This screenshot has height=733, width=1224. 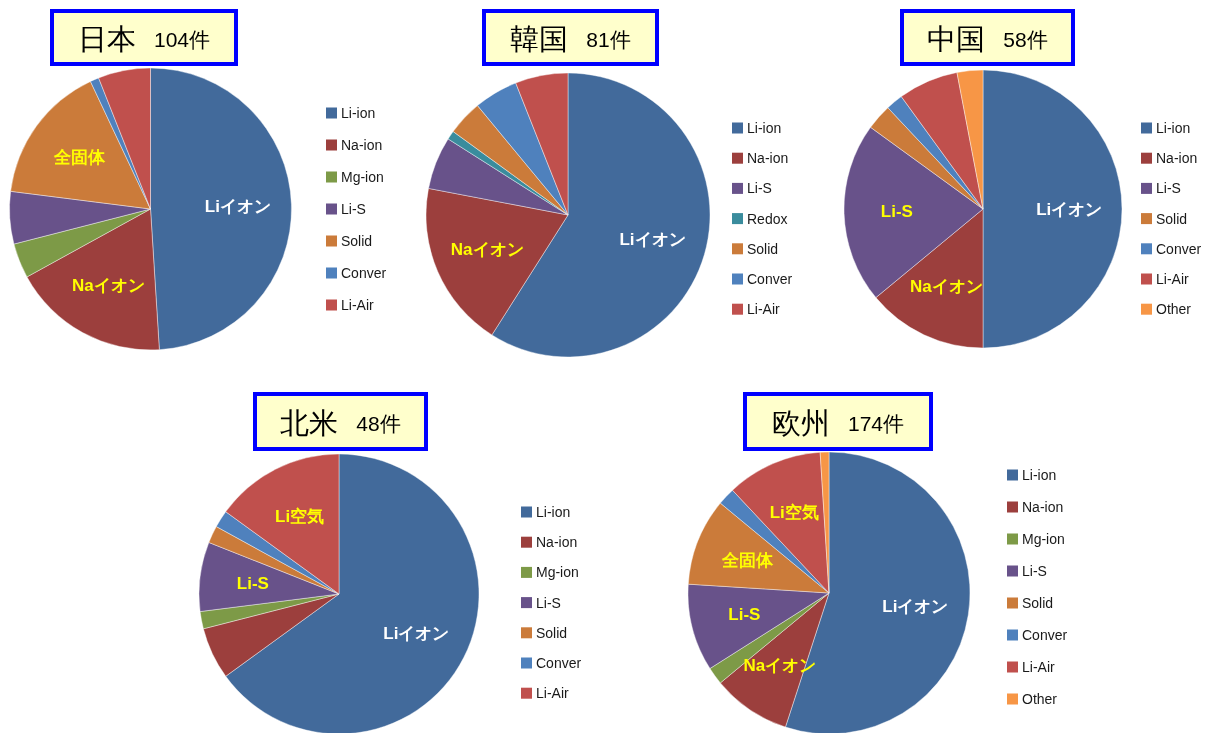 What do you see at coordinates (767, 218) in the screenshot?
I see `legend-label: Redox` at bounding box center [767, 218].